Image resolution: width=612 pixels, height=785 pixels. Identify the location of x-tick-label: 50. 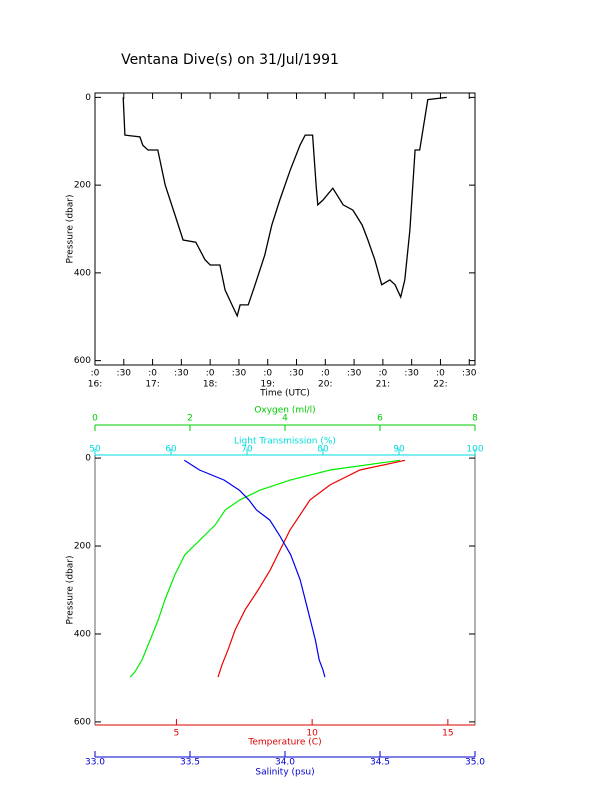
(95, 450).